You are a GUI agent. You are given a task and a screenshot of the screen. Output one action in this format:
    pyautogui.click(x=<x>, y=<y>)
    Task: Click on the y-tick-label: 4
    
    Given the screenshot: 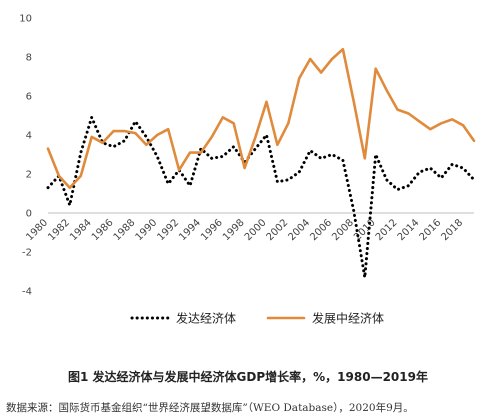 What is the action you would take?
    pyautogui.click(x=29, y=136)
    